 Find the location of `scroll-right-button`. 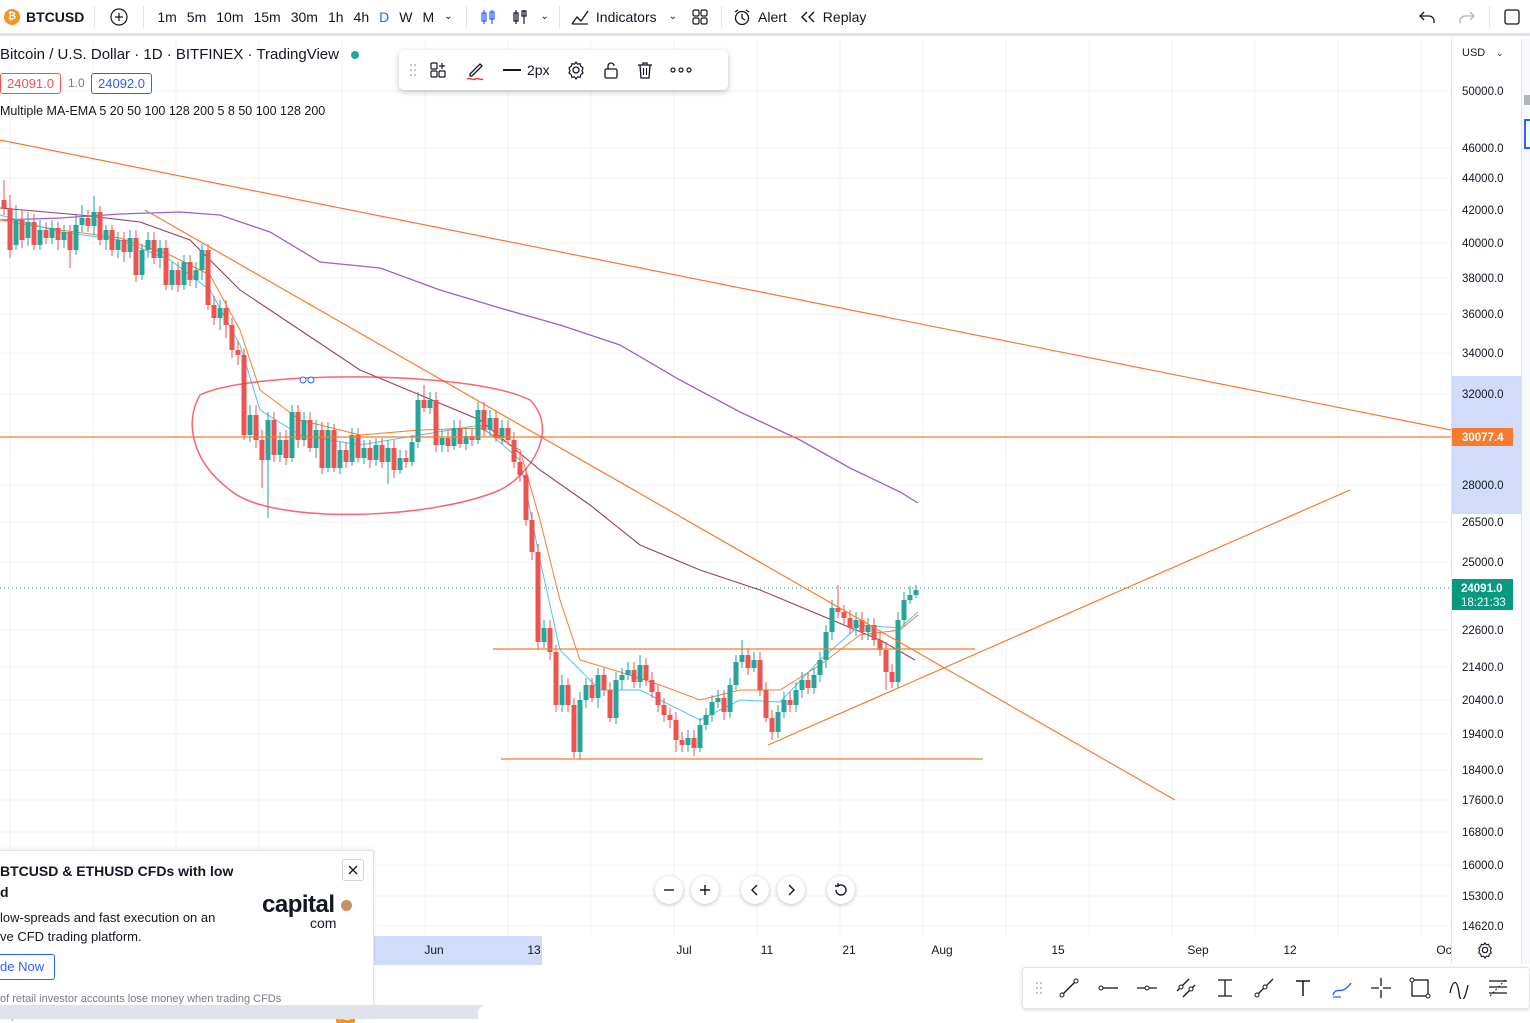

scroll-right-button is located at coordinates (791, 890).